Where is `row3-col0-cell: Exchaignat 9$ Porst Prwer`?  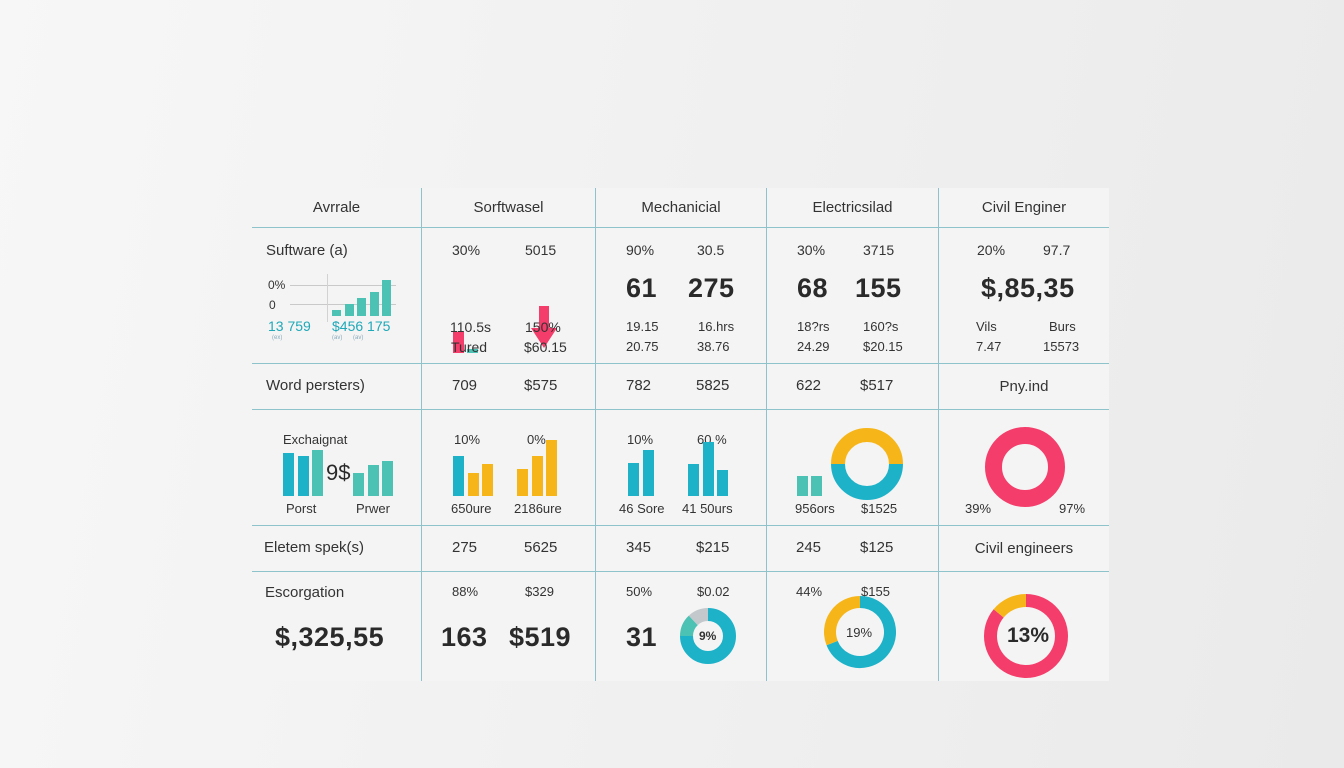 row3-col0-cell: Exchaignat 9$ Porst Prwer is located at coordinates (337, 468).